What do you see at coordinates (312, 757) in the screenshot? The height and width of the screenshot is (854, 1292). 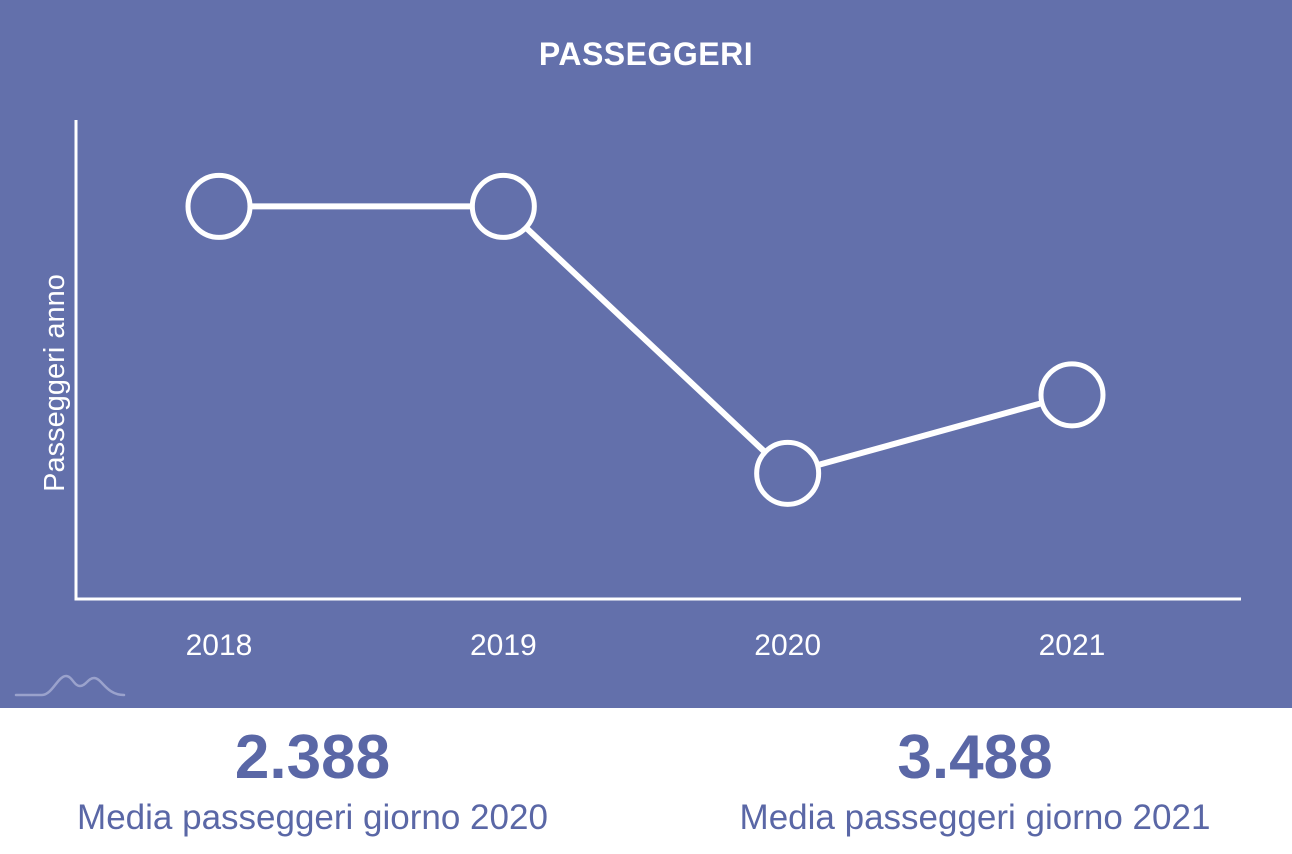 I see `stat-2020-value: 2.388` at bounding box center [312, 757].